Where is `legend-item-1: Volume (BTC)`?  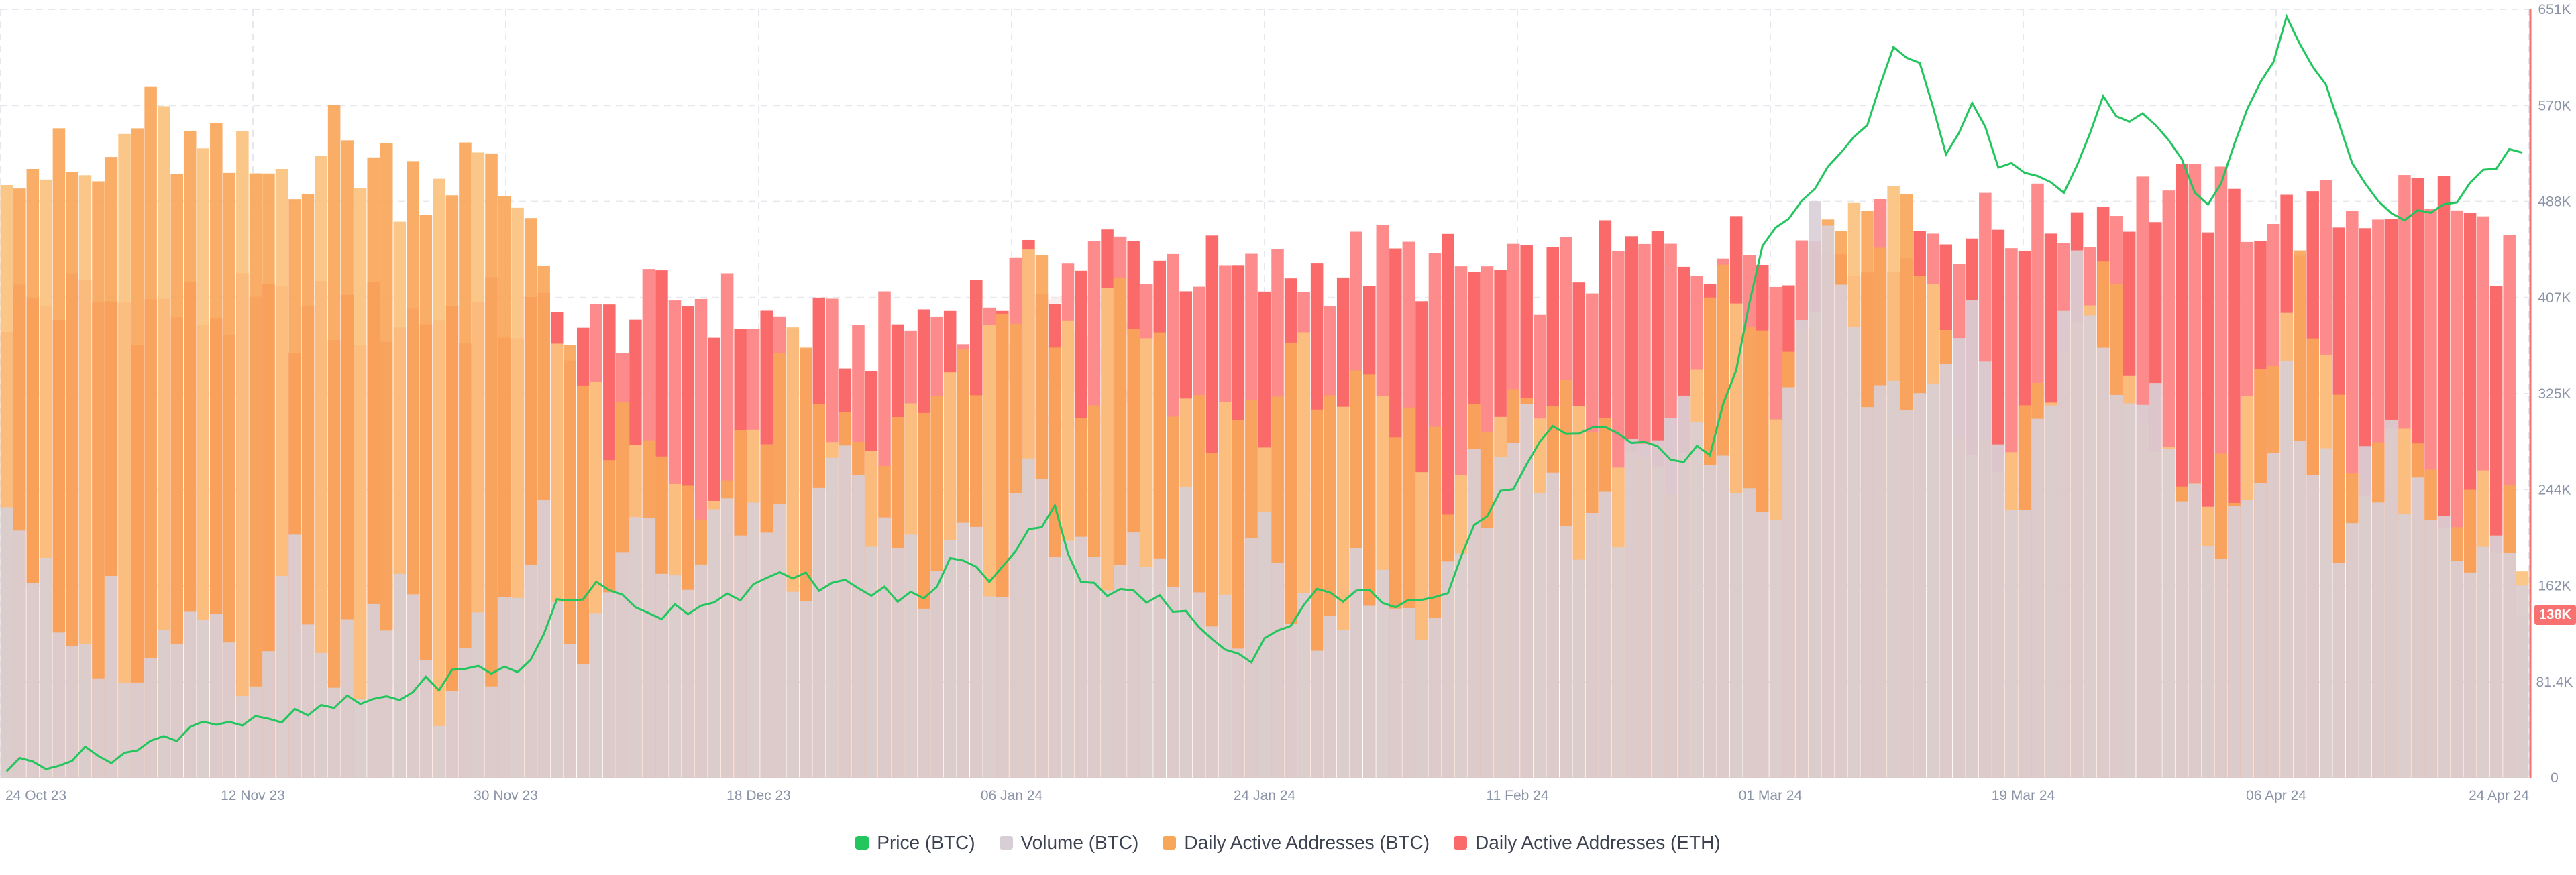
legend-item-1: Volume (BTC) is located at coordinates (1069, 843).